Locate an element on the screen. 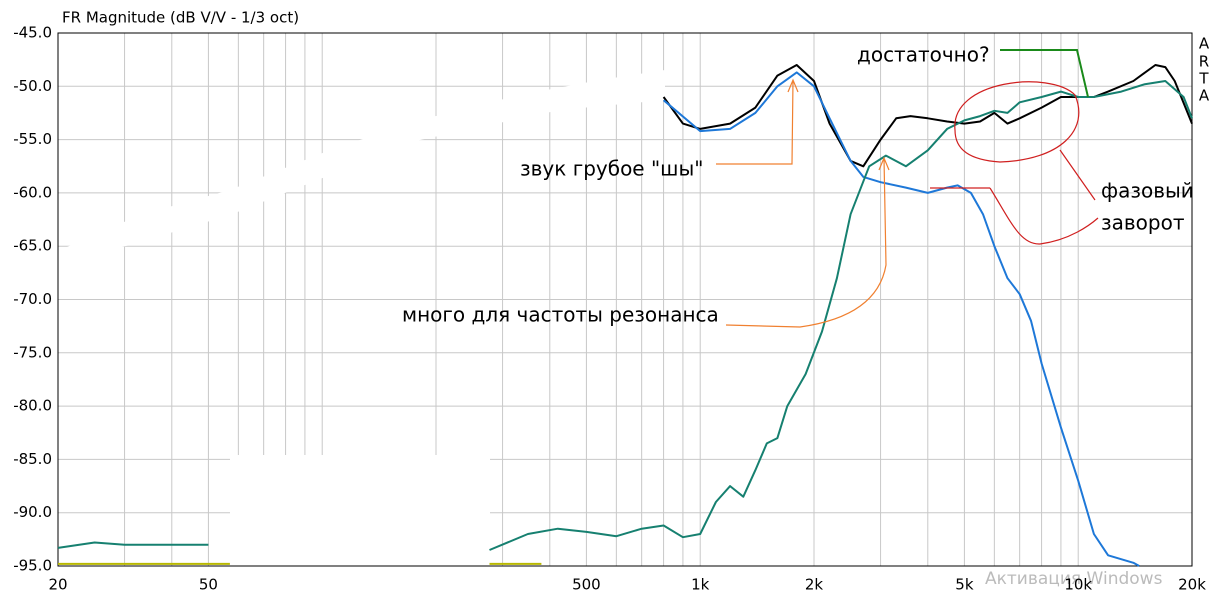  annotation-lines is located at coordinates (907, 188).